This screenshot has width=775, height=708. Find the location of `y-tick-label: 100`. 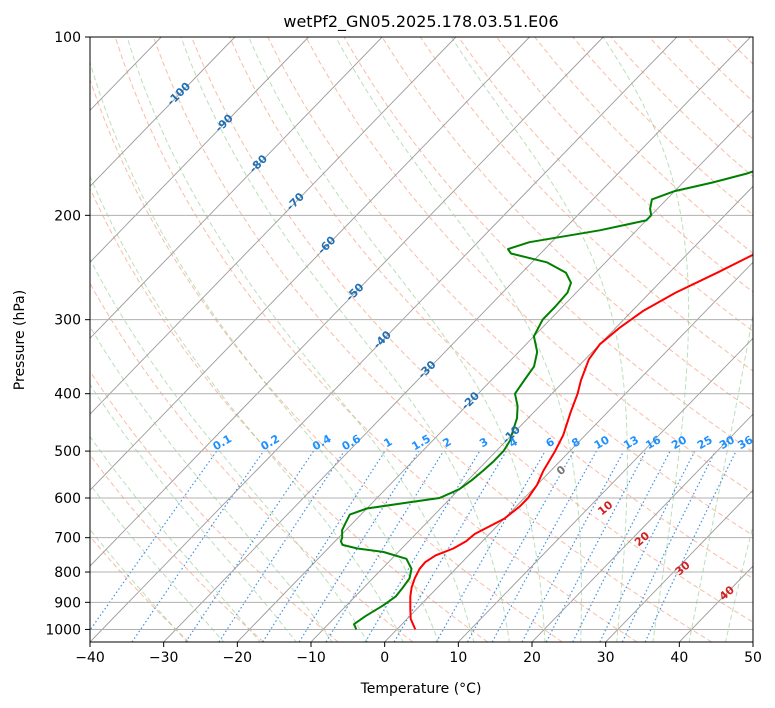

y-tick-label: 100 is located at coordinates (67, 38).